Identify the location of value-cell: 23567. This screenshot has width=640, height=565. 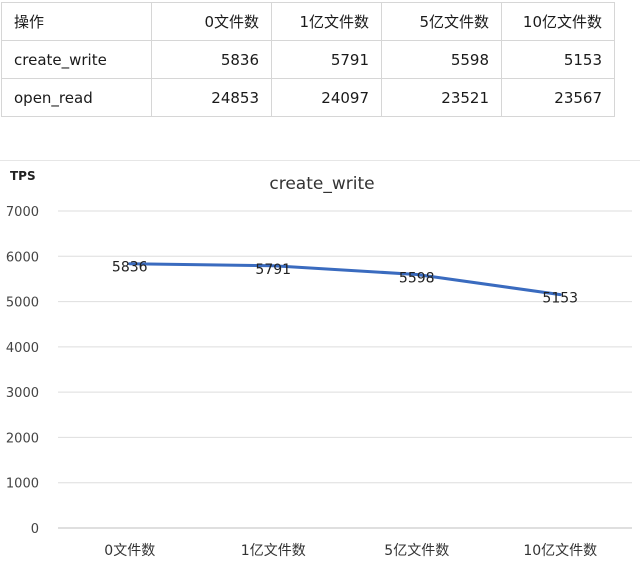
(558, 97).